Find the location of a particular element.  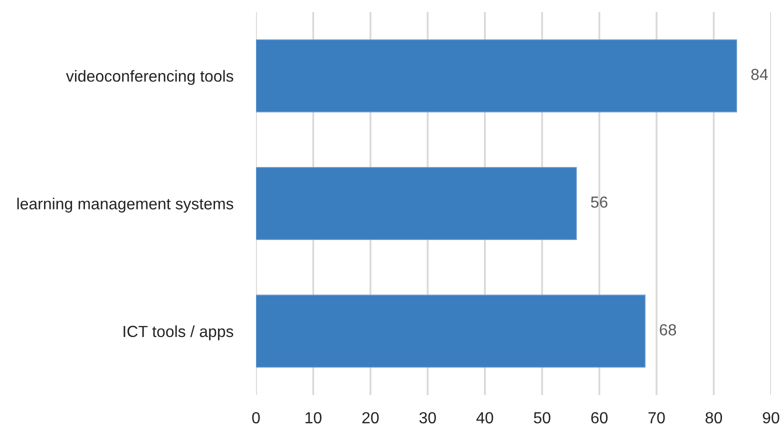

x-tick-label: 40 is located at coordinates (485, 418).